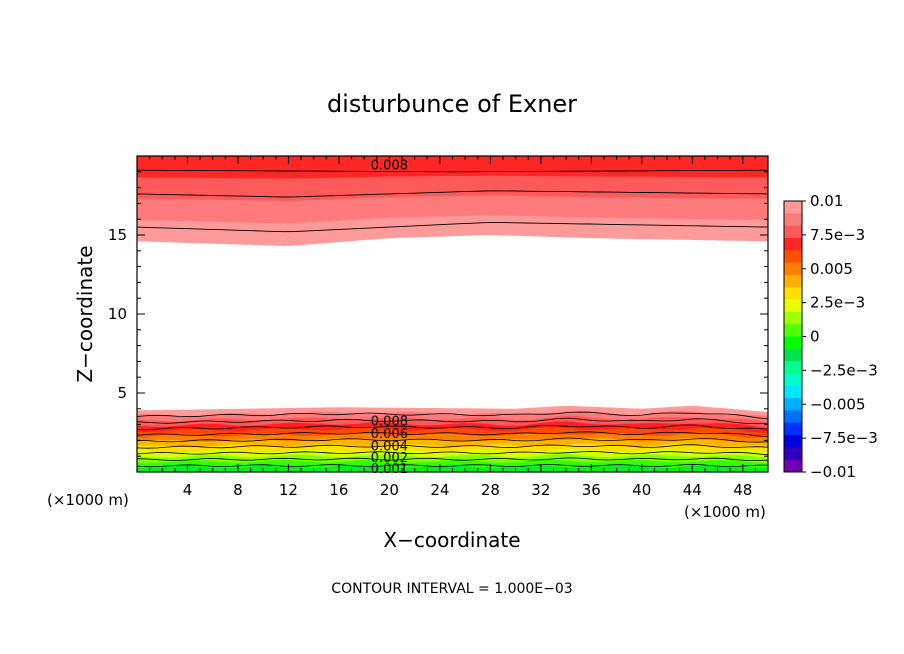  What do you see at coordinates (117, 235) in the screenshot?
I see `y-tick-label-15: 15` at bounding box center [117, 235].